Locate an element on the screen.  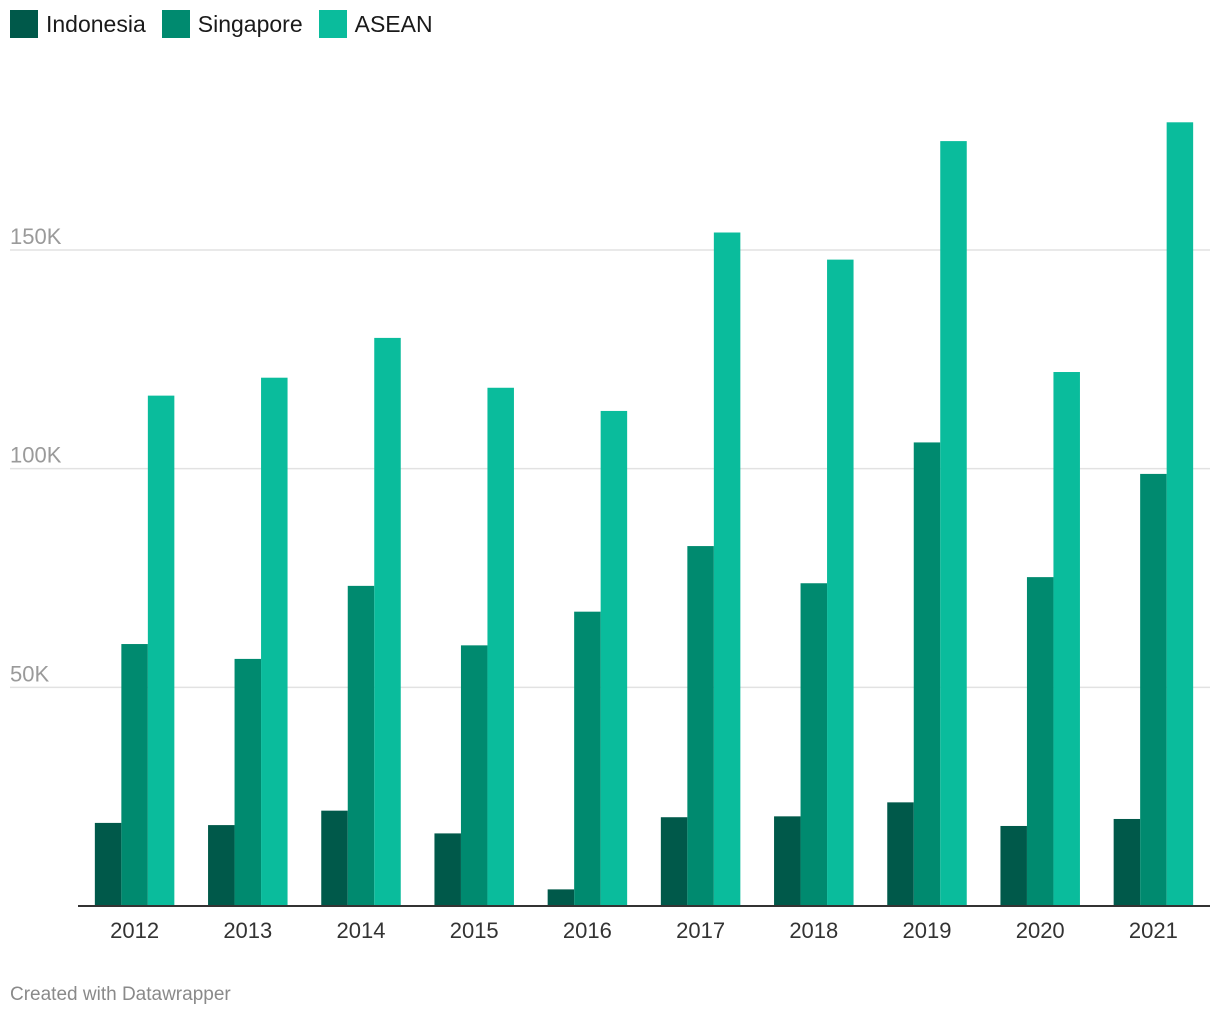
bar-indonesia-2017 is located at coordinates (674, 861).